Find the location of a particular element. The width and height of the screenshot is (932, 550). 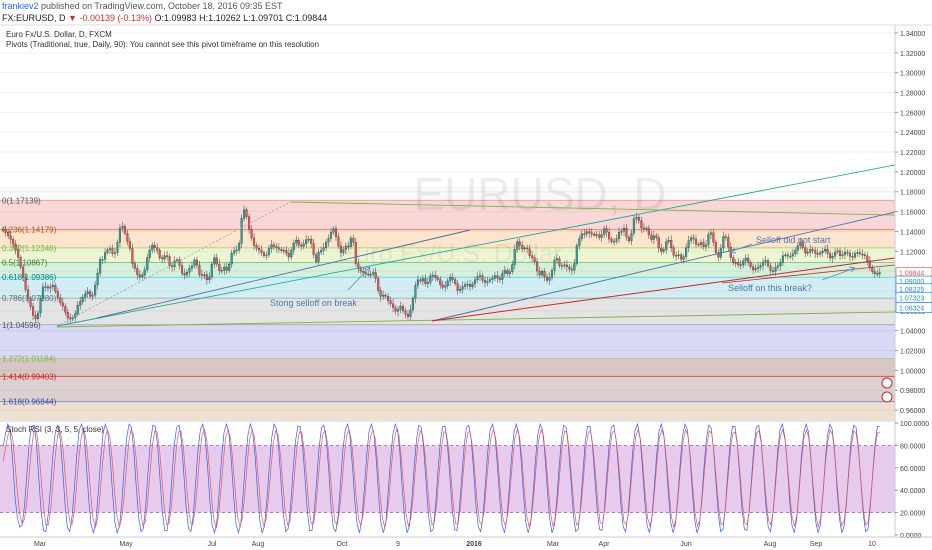

y-tick-label: 1.30000 is located at coordinates (912, 74).